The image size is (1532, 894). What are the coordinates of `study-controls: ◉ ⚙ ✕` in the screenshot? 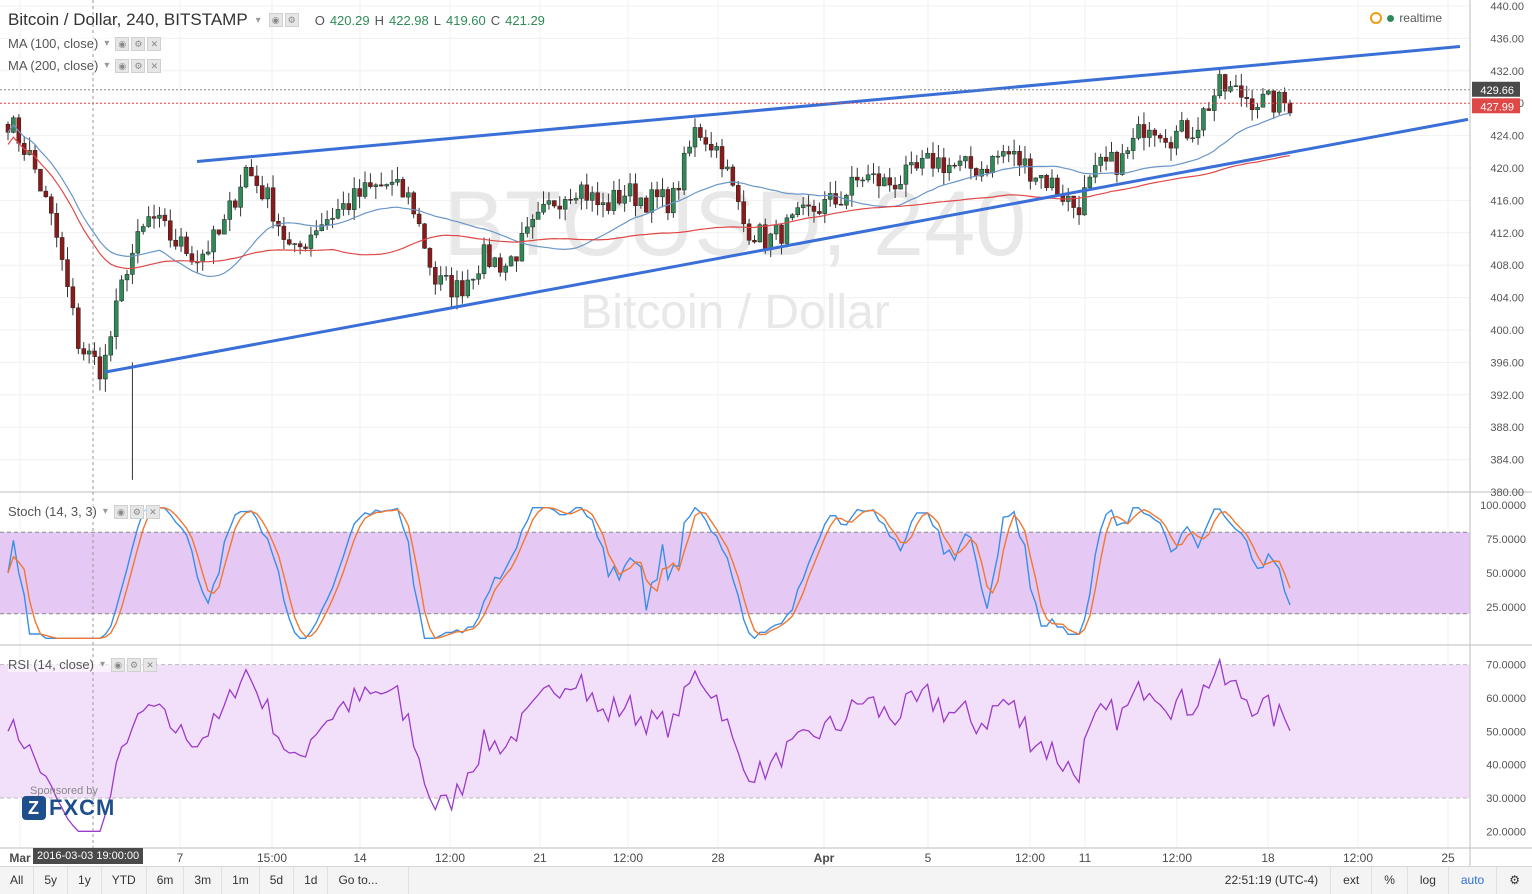 It's located at (136, 511).